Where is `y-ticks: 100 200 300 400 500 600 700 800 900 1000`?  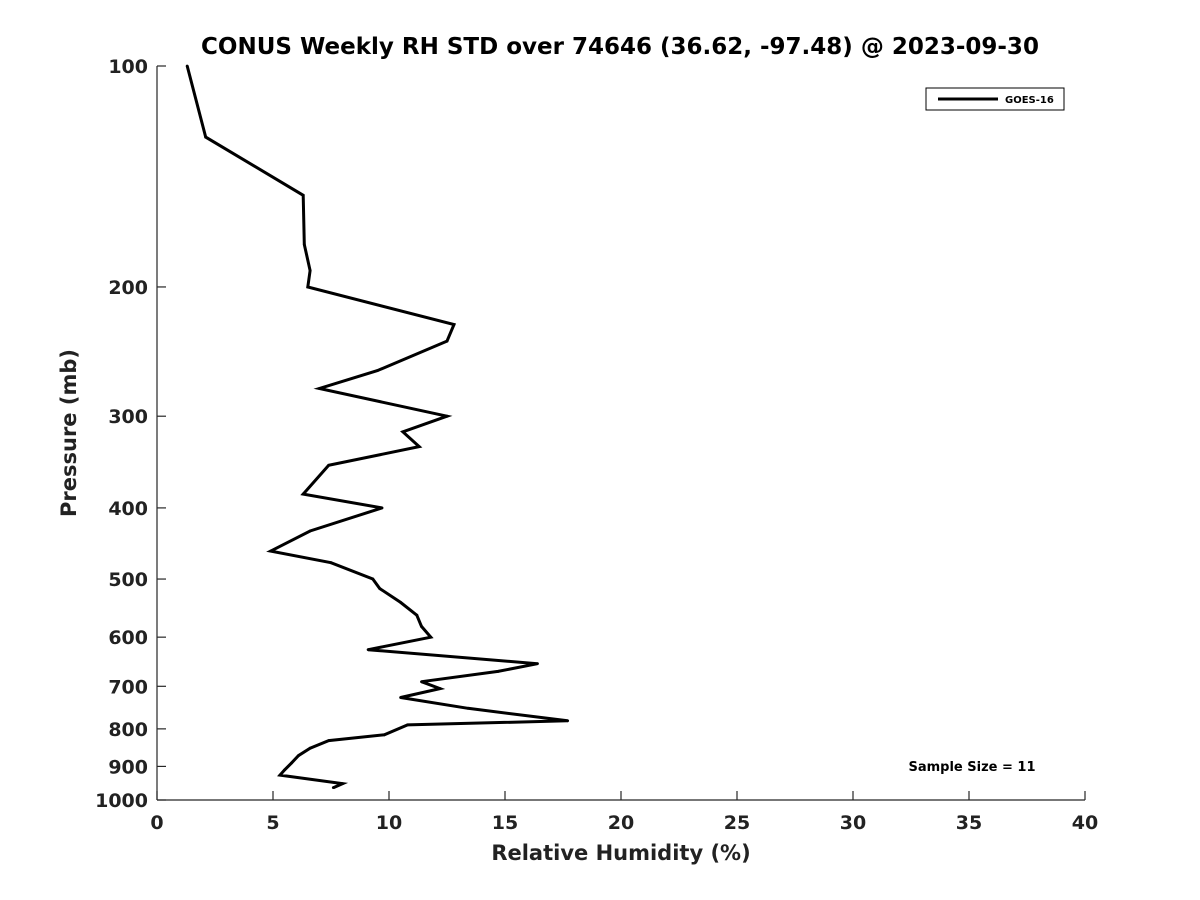 y-ticks: 100 200 300 400 500 600 700 800 900 1000 is located at coordinates (130, 434).